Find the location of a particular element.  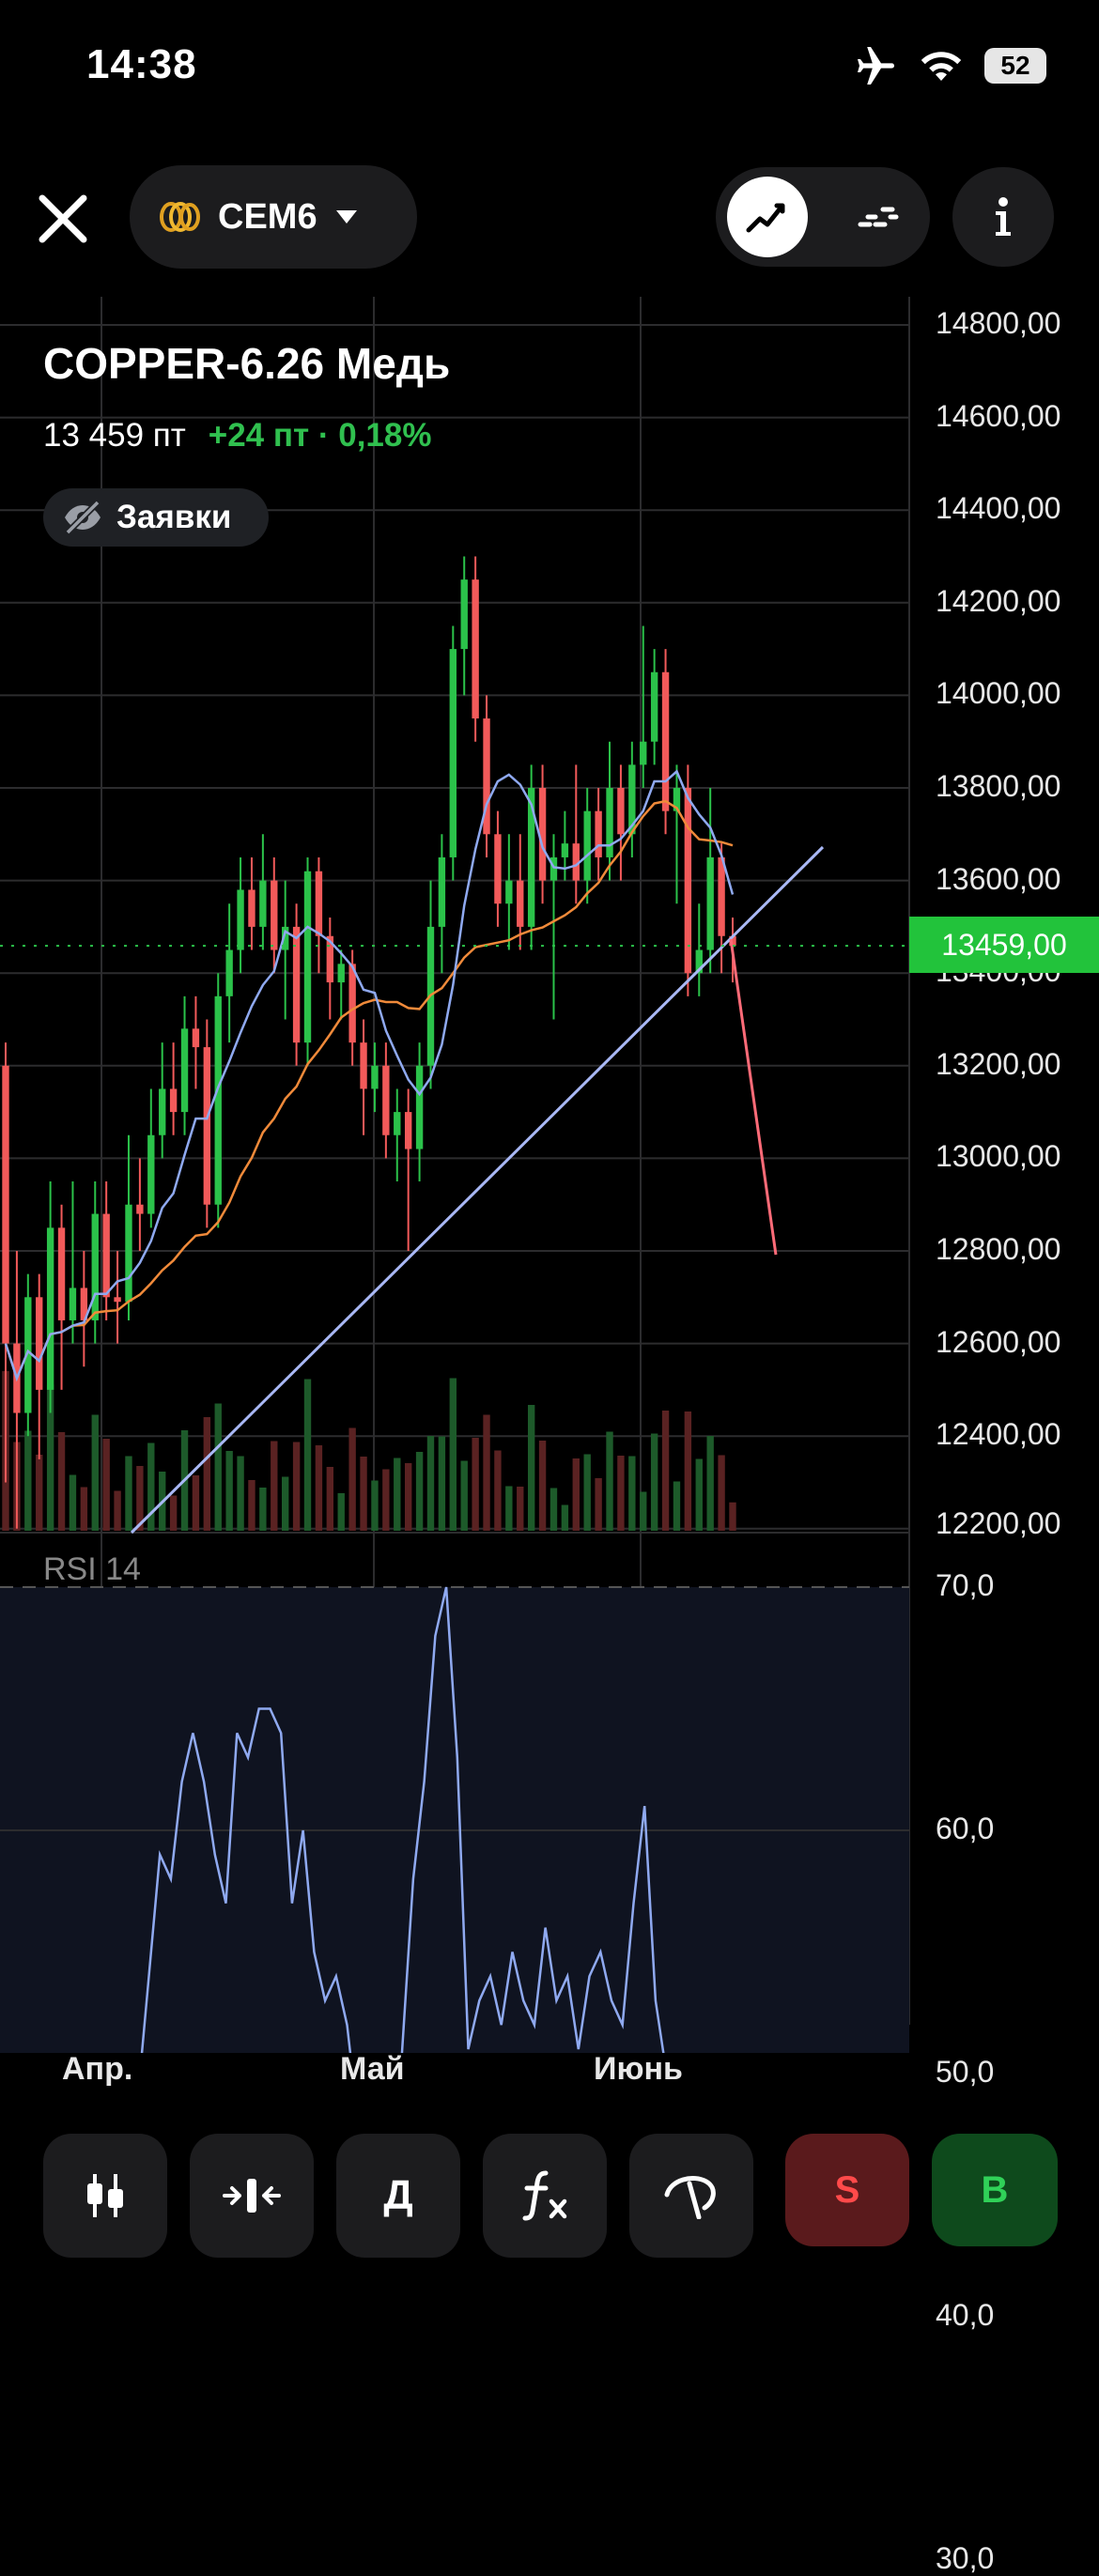

candle-type-button is located at coordinates (105, 2196).